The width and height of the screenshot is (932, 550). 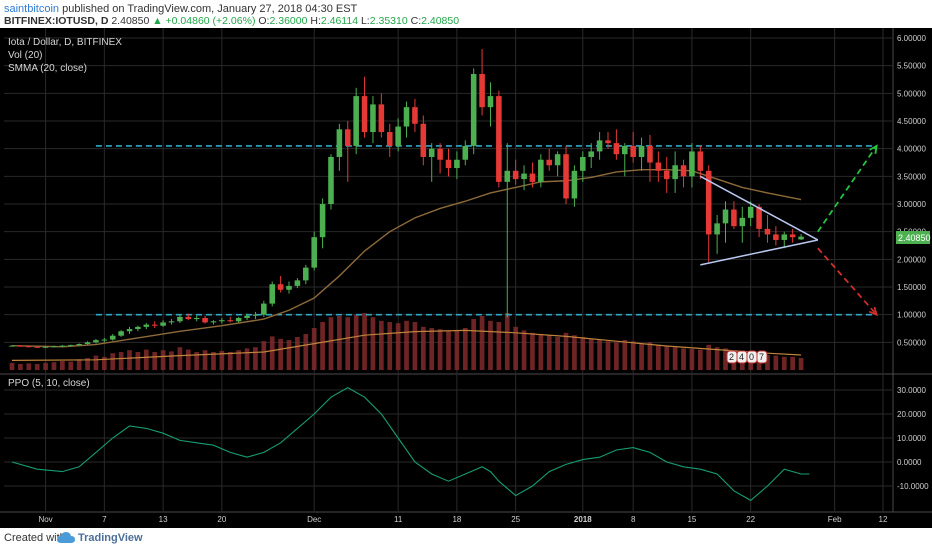 I want to click on legend-title: Iota / Dollar, D, BITFINEX, so click(x=65, y=42).